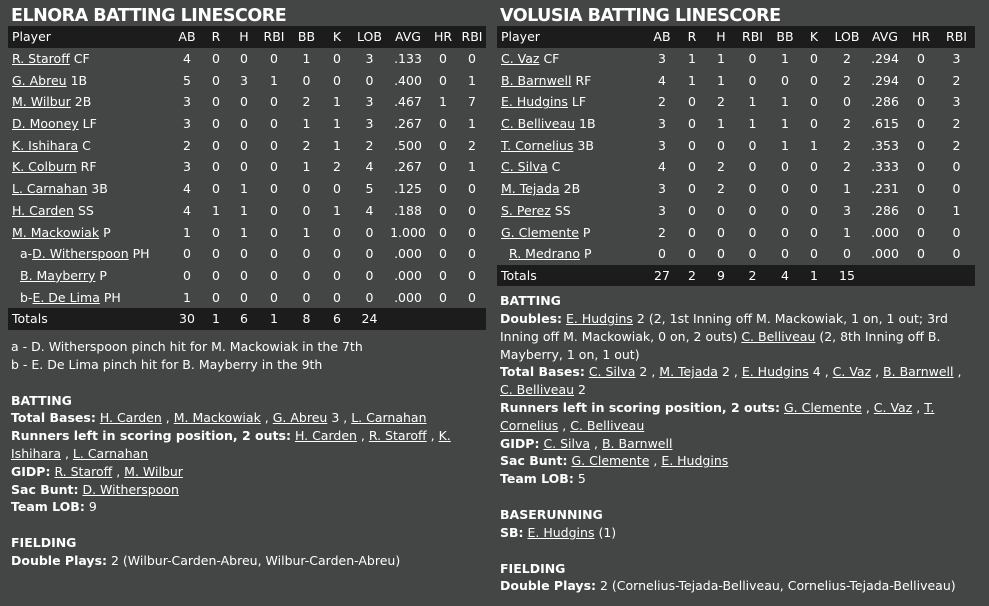  Describe the element at coordinates (721, 275) in the screenshot. I see `totals-stat-cell: 9` at that location.